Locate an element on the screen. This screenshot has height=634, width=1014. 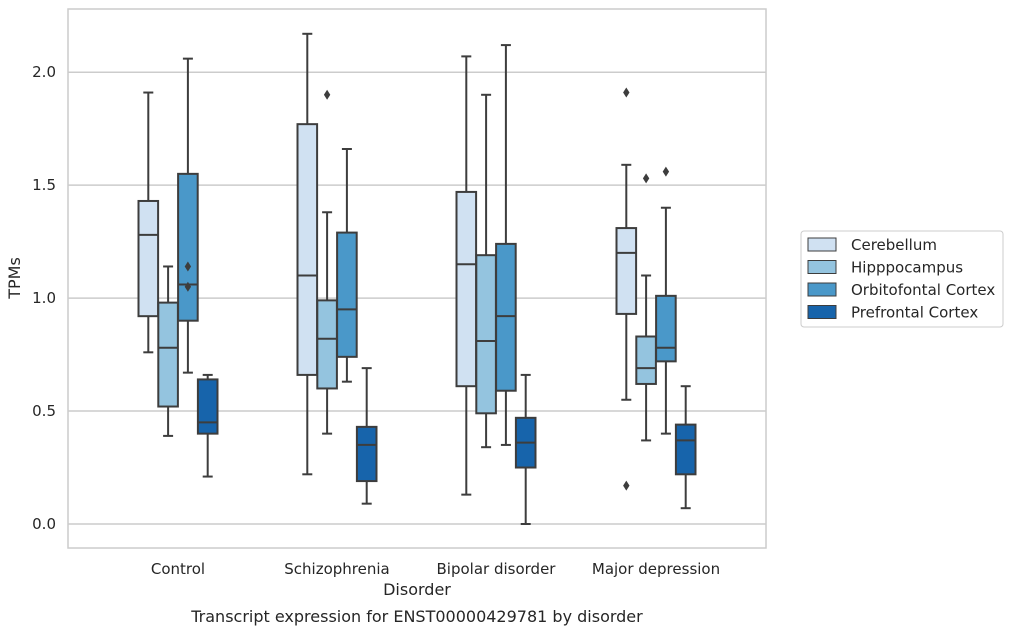
legend-item: Orbitofontal Cortex is located at coordinates (901, 290).